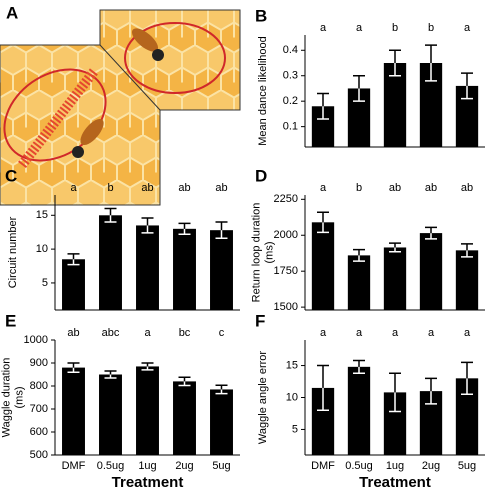 The width and height of the screenshot is (494, 490). I want to click on panel-label: C, so click(11, 175).